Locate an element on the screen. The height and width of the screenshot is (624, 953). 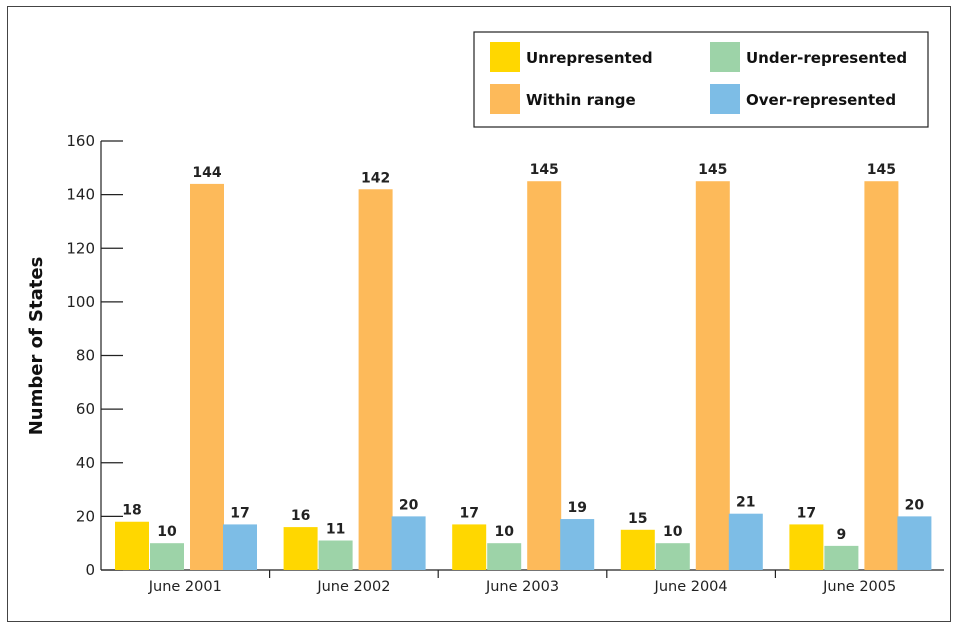
legend-label: Over-represented is located at coordinates (821, 100).